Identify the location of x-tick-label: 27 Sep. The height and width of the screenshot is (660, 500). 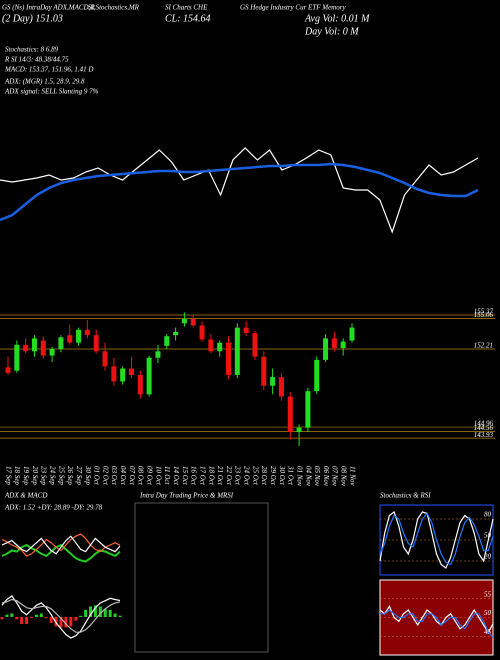
(79, 475).